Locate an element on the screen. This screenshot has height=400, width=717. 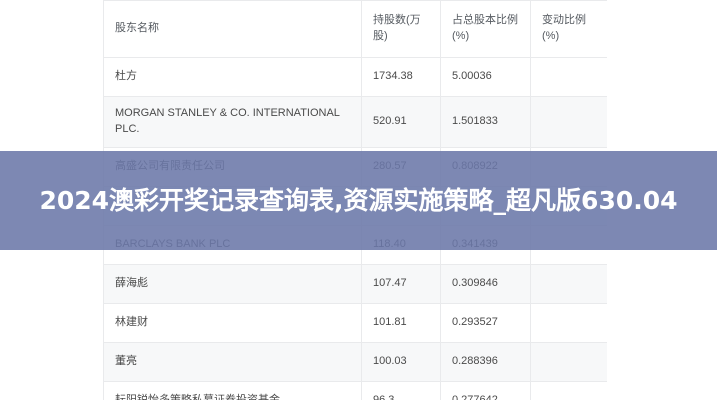
cell-name: 薛海彪 is located at coordinates (232, 284).